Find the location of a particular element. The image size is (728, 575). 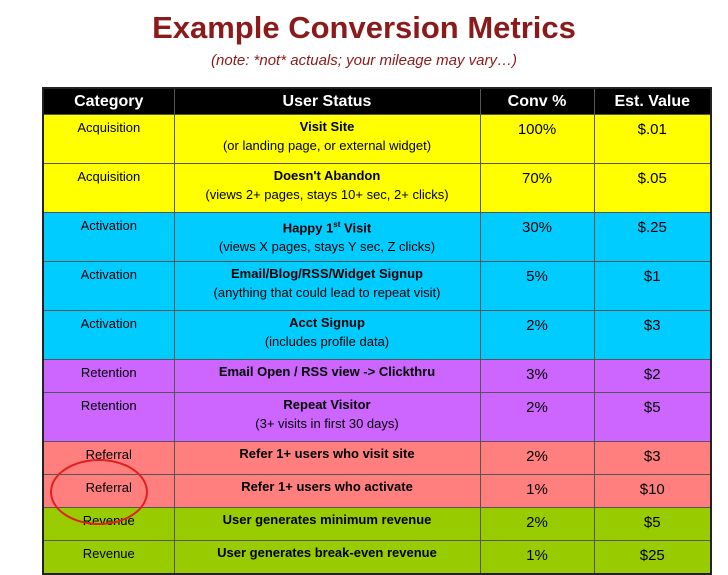

conv-cell: 3% is located at coordinates (537, 376).